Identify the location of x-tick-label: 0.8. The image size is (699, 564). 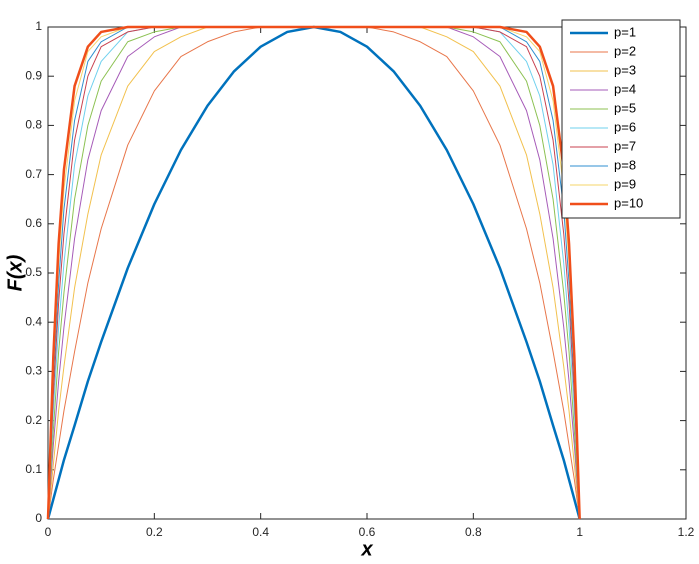
(473, 532).